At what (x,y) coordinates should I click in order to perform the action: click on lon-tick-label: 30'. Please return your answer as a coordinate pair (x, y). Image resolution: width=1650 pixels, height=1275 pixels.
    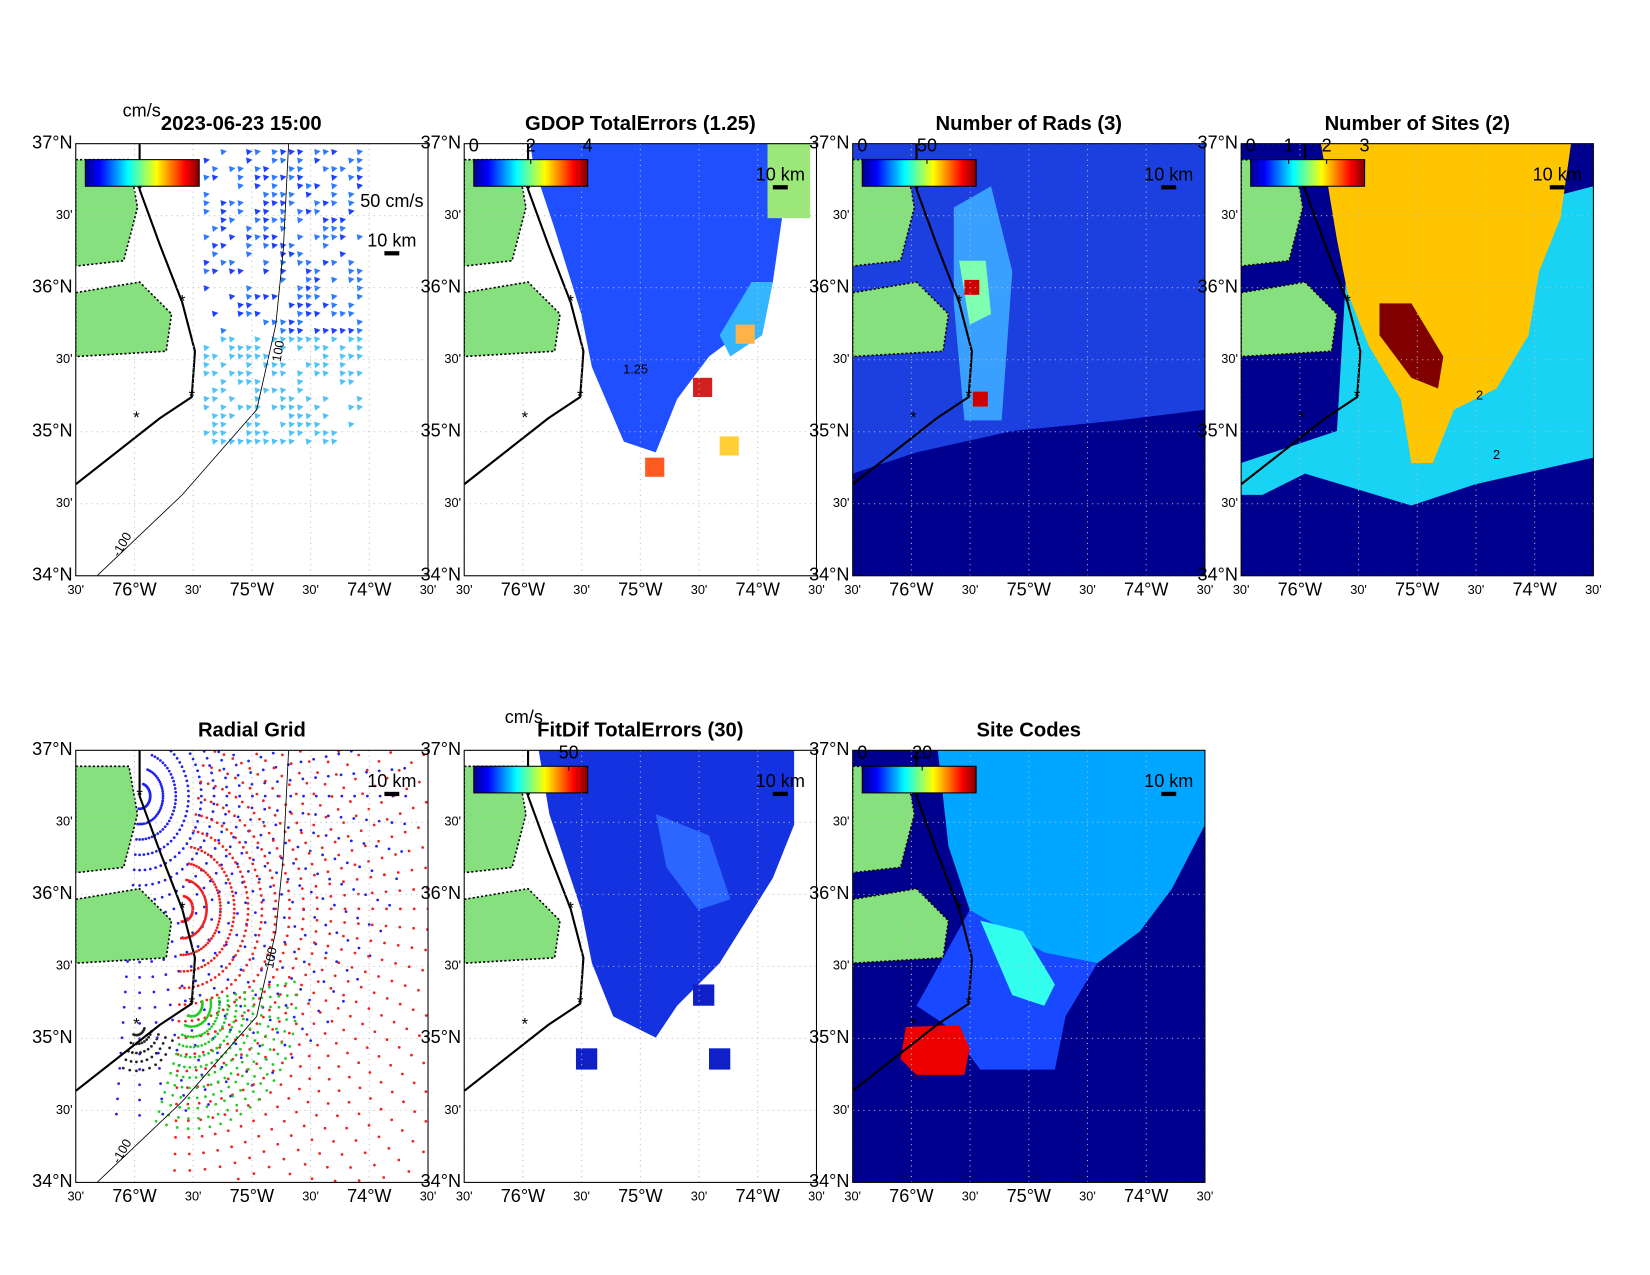
    Looking at the image, I should click on (310, 589).